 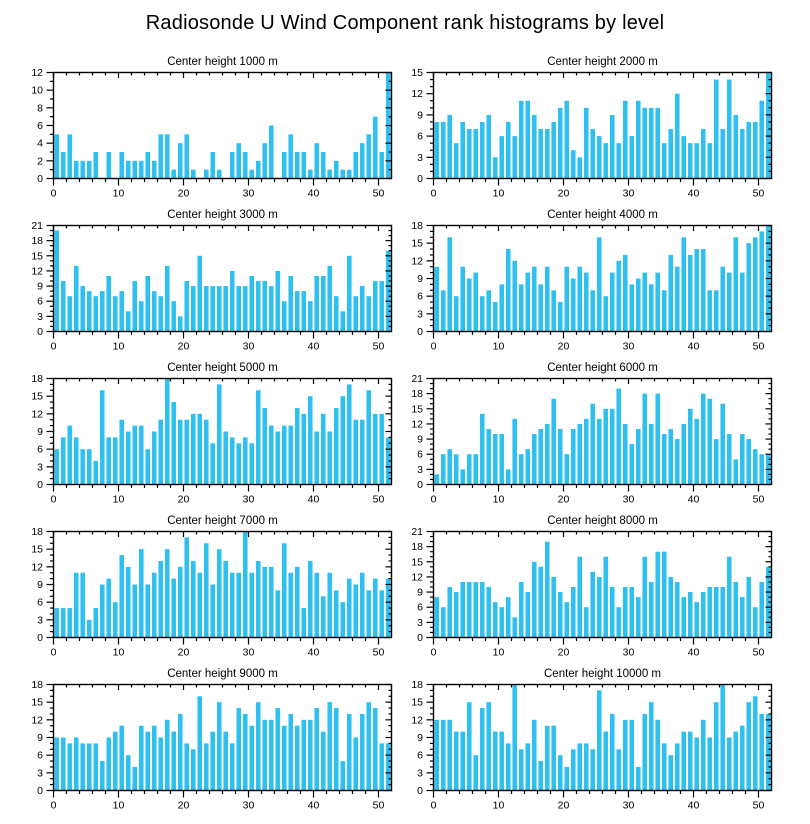 What do you see at coordinates (40, 620) in the screenshot?
I see `y-tick-label: 3` at bounding box center [40, 620].